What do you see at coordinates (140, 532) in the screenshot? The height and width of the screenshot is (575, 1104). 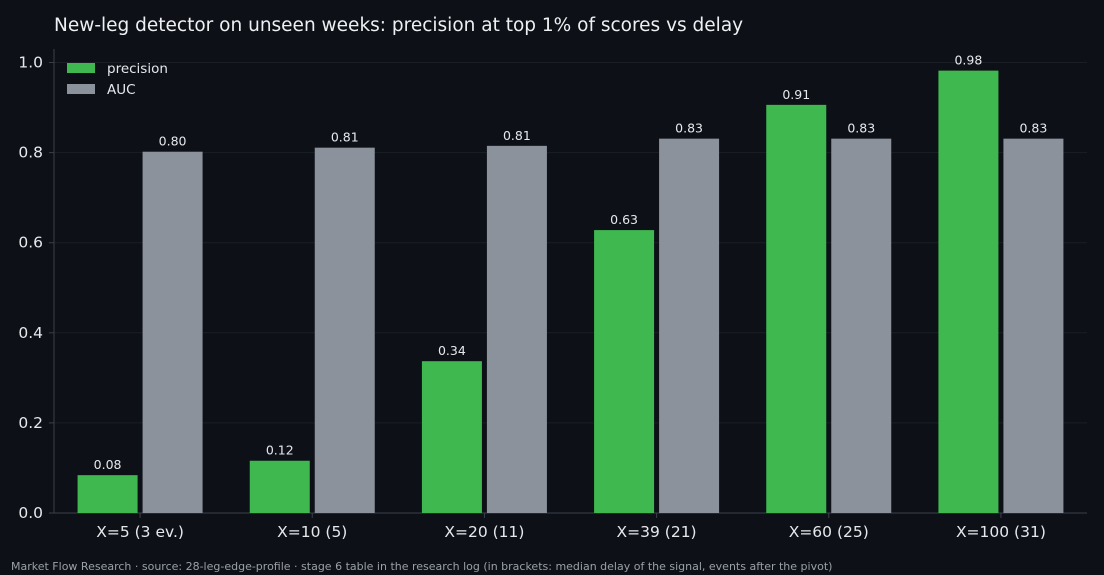 I see `x-tick-label: X=5 (3 ev.)` at bounding box center [140, 532].